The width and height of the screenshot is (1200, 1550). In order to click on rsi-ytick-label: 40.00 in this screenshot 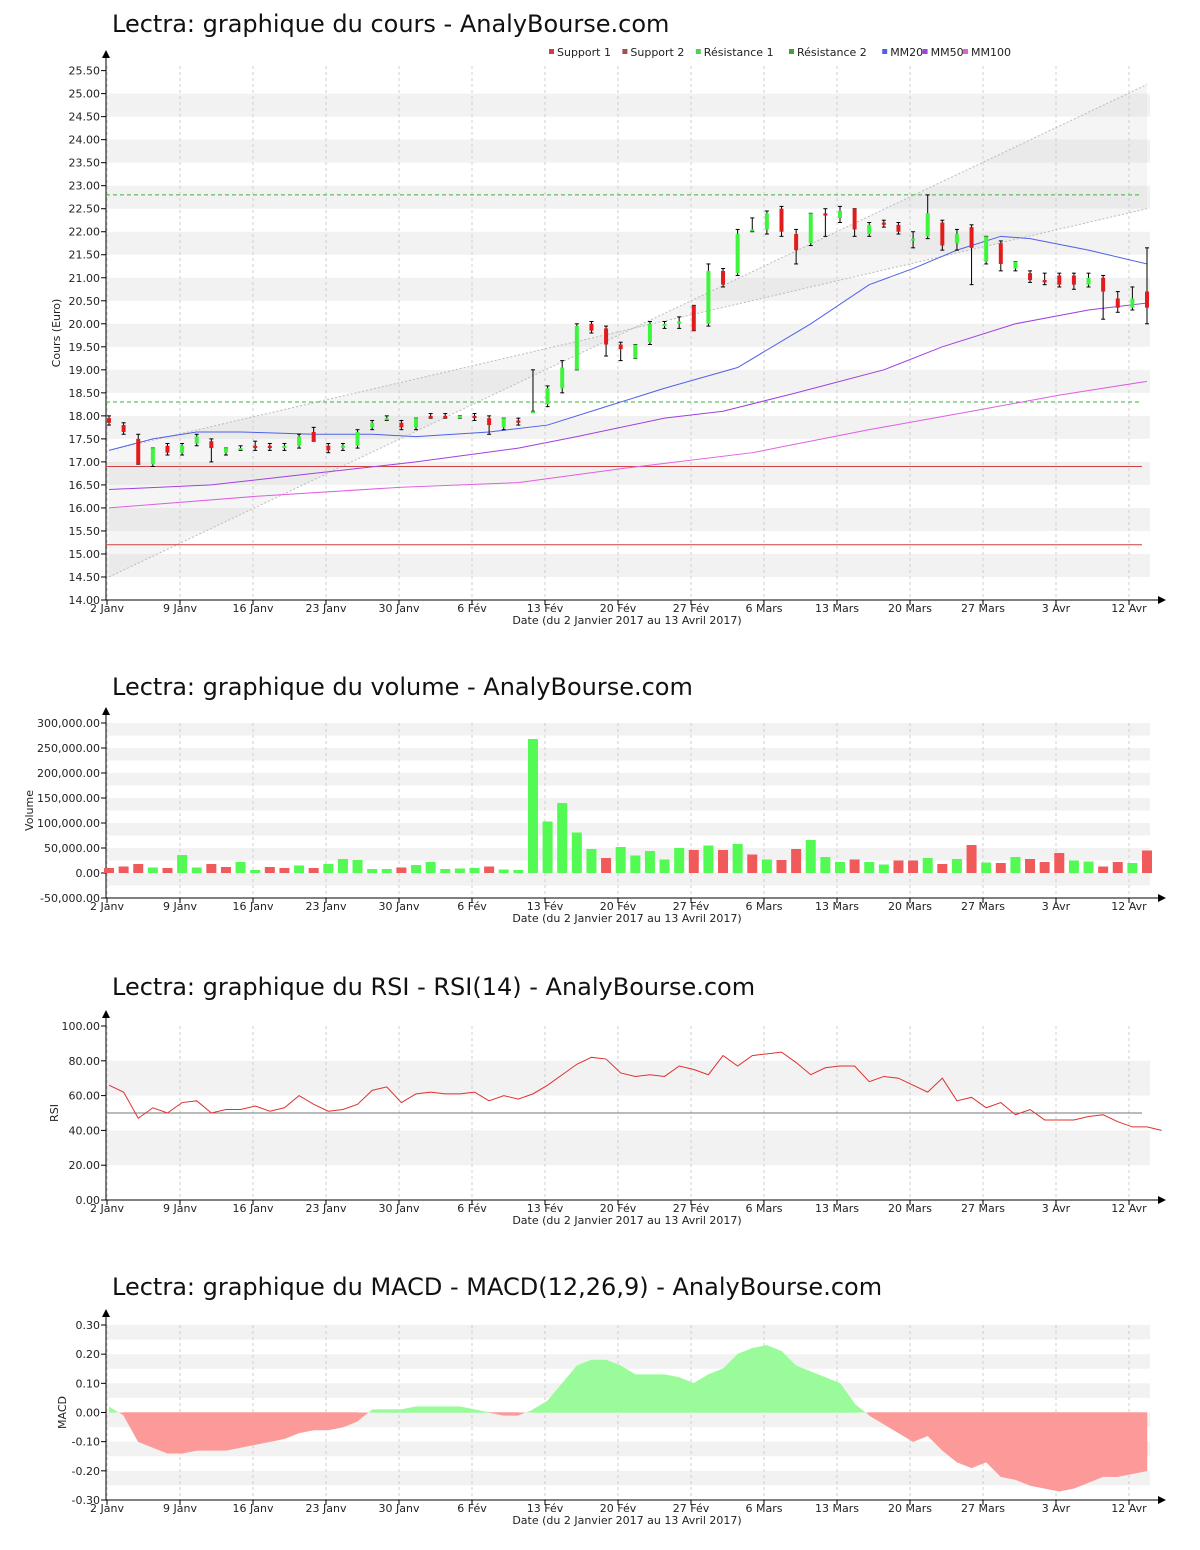, I will do `click(85, 1130)`.